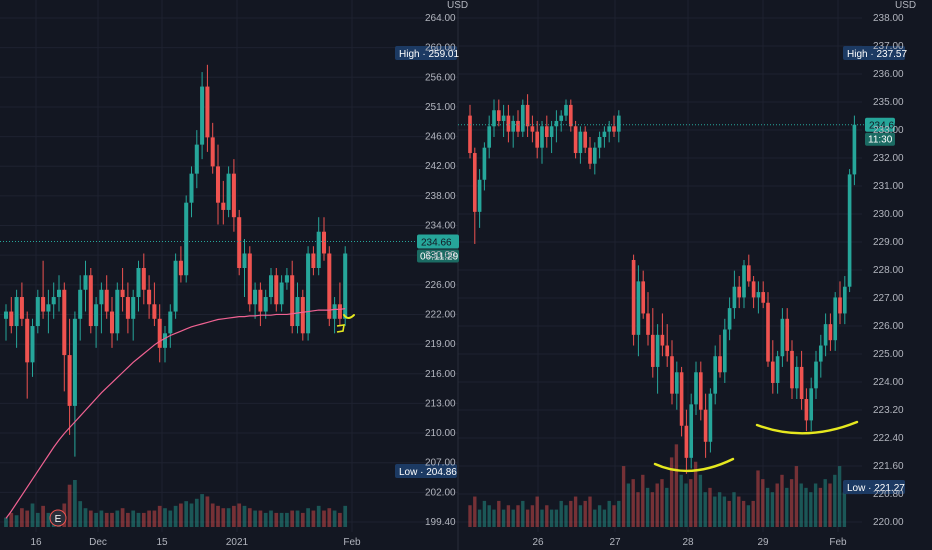 The width and height of the screenshot is (932, 550). I want to click on y-tick-label: 224.00, so click(888, 382).